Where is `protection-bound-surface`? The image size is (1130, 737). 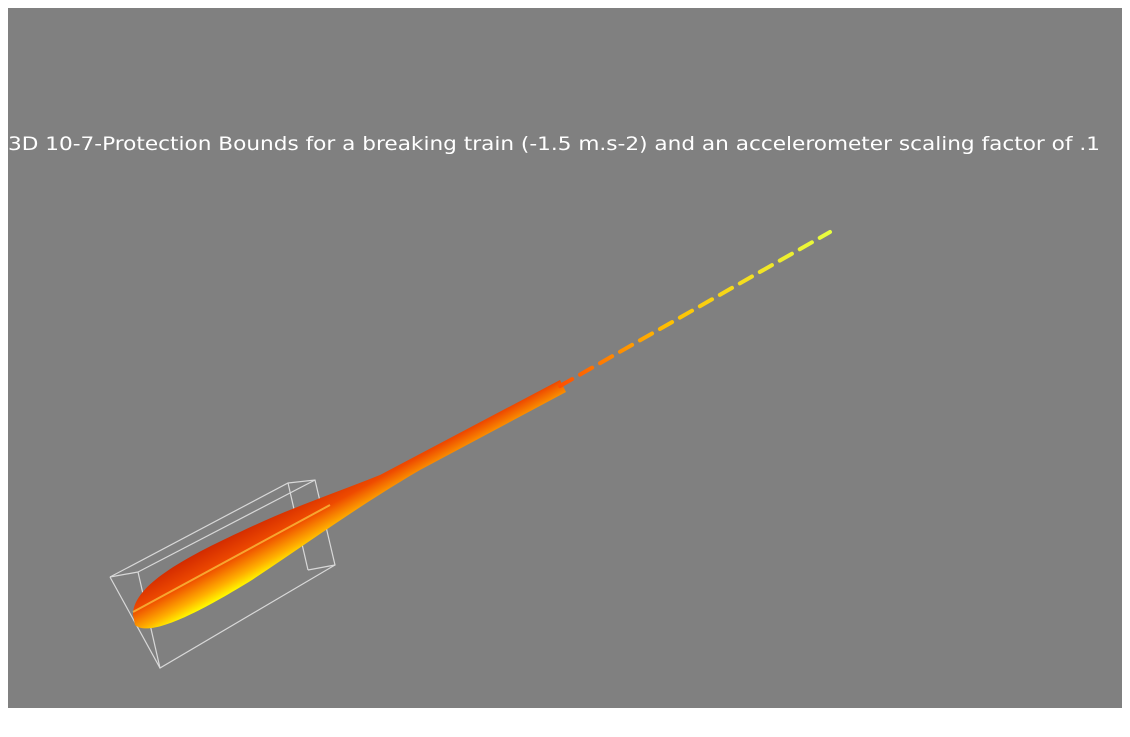 protection-bound-surface is located at coordinates (349, 504).